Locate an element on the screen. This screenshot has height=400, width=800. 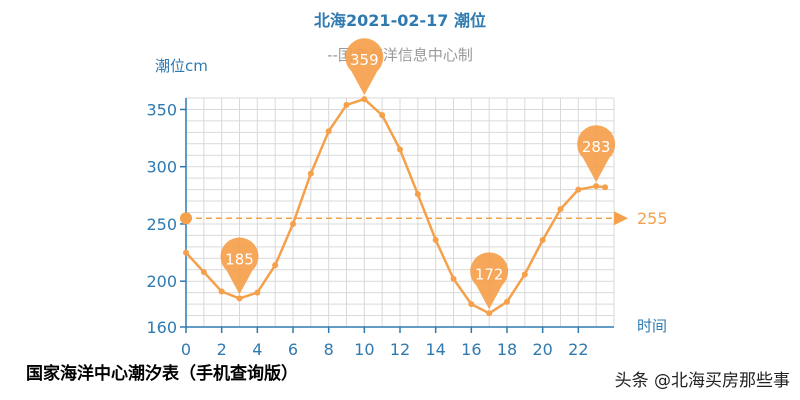
x-tick-label: 20 is located at coordinates (542, 349).